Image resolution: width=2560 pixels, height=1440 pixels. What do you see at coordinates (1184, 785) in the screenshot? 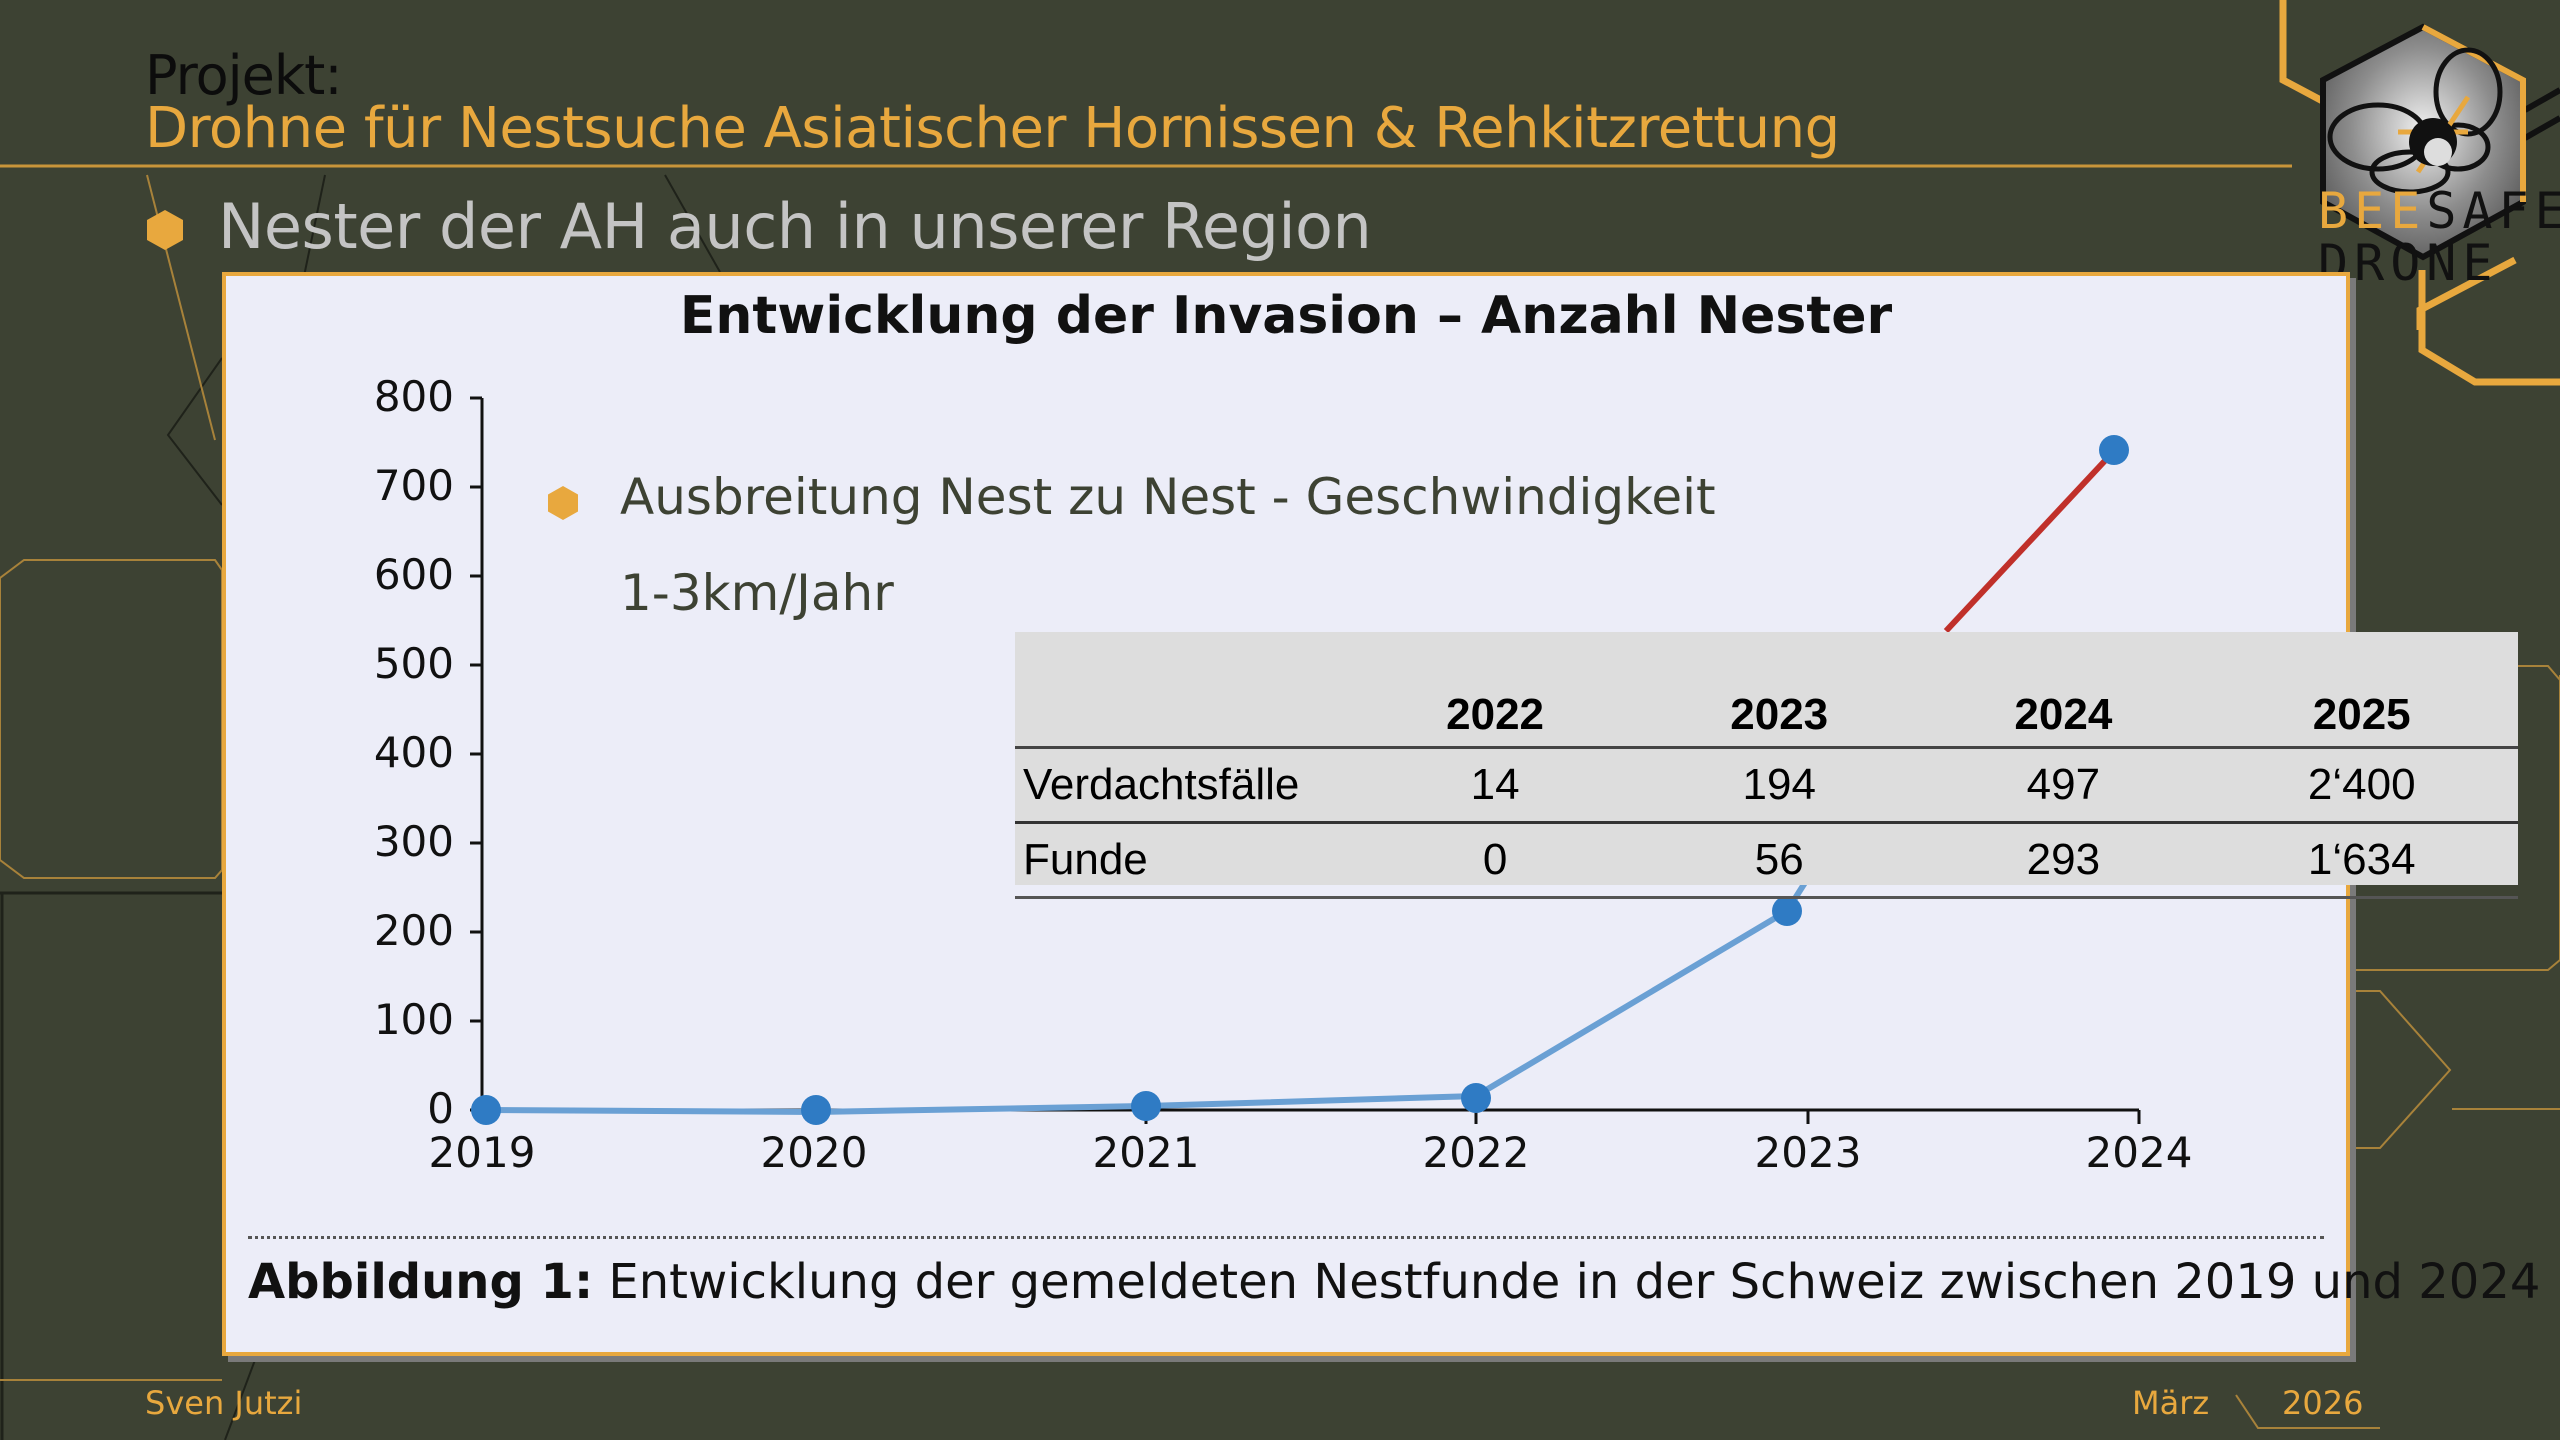
I see `row-label: Verdachtsfälle` at bounding box center [1184, 785].